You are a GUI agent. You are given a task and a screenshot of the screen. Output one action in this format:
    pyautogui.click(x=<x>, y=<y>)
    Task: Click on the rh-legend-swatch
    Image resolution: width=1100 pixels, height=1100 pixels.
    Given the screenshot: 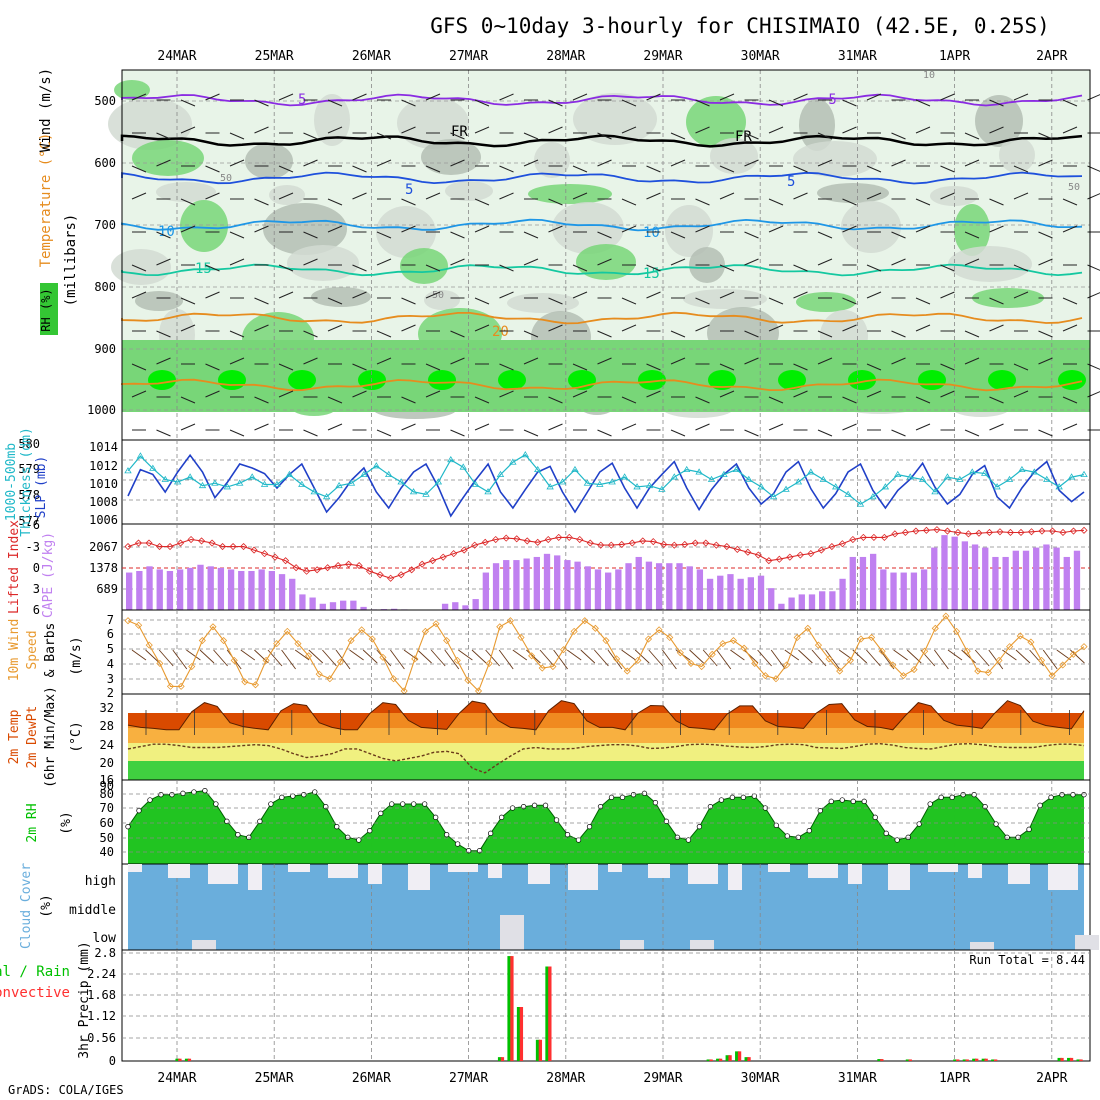 What is the action you would take?
    pyautogui.click(x=49, y=309)
    